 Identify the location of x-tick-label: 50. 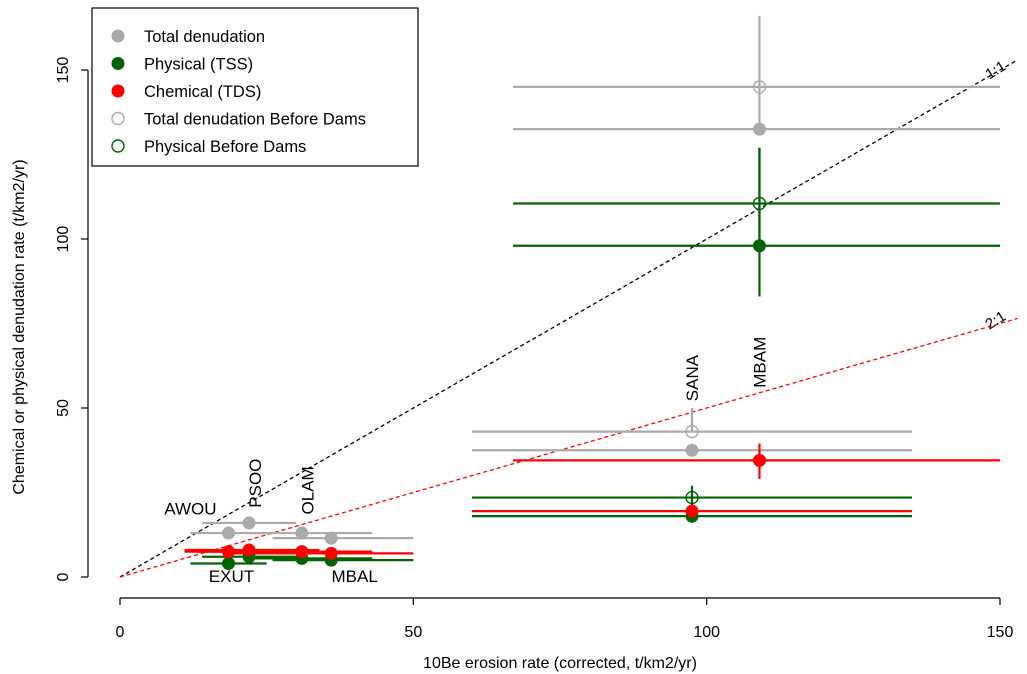
(413, 632).